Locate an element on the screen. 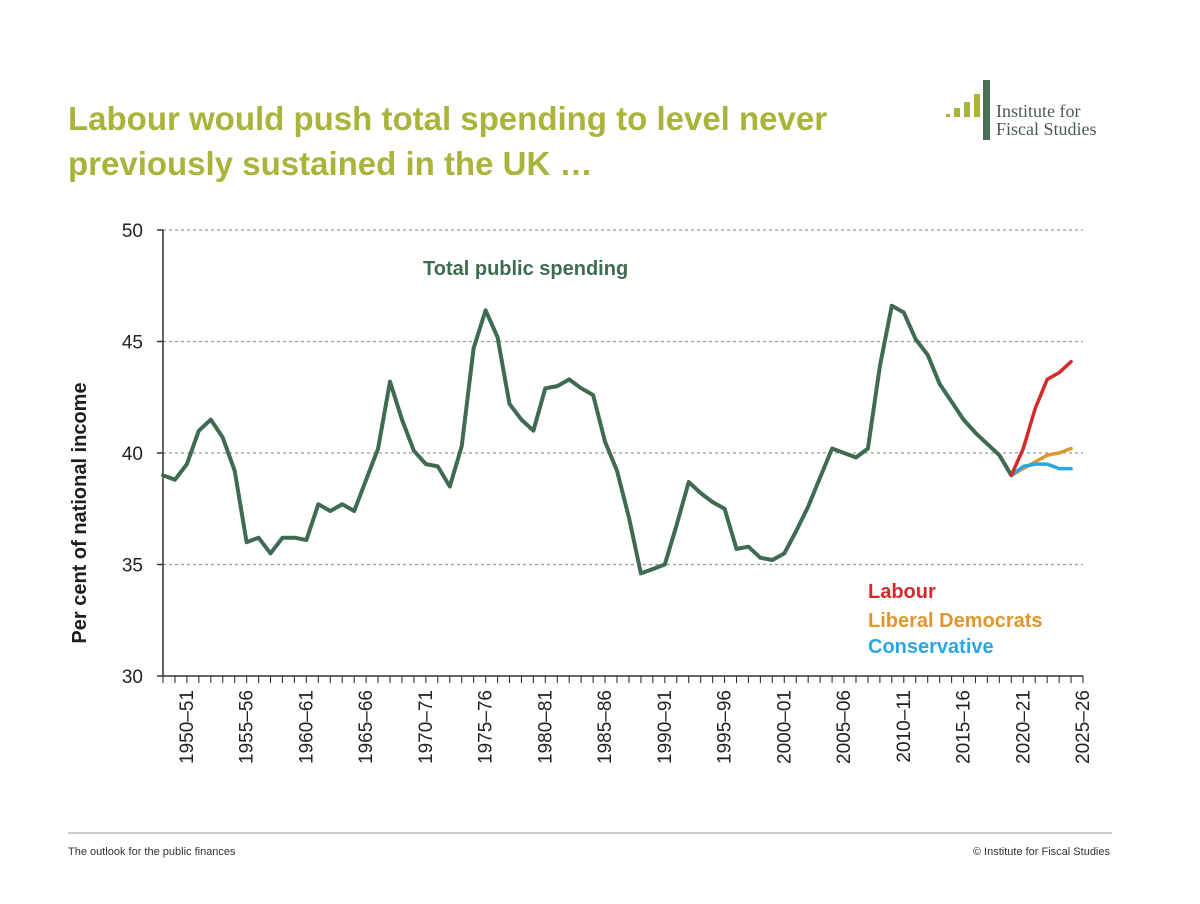  logo-text: Institute for Fiscal Studies is located at coordinates (1046, 120).